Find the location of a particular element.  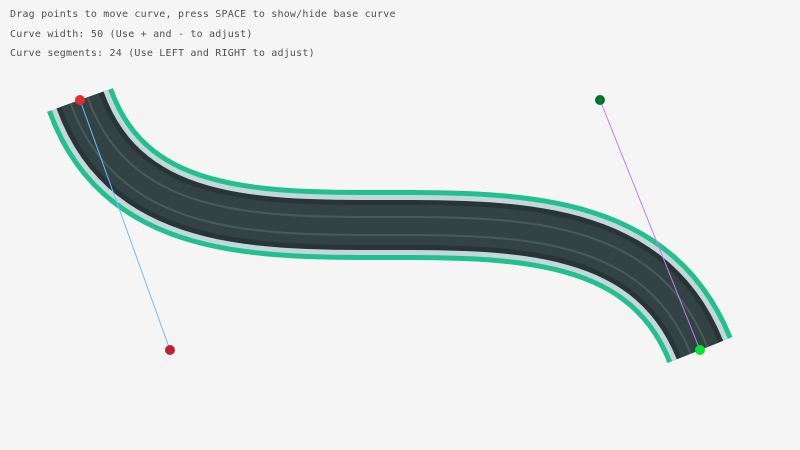

end-control-handle is located at coordinates (600, 100).